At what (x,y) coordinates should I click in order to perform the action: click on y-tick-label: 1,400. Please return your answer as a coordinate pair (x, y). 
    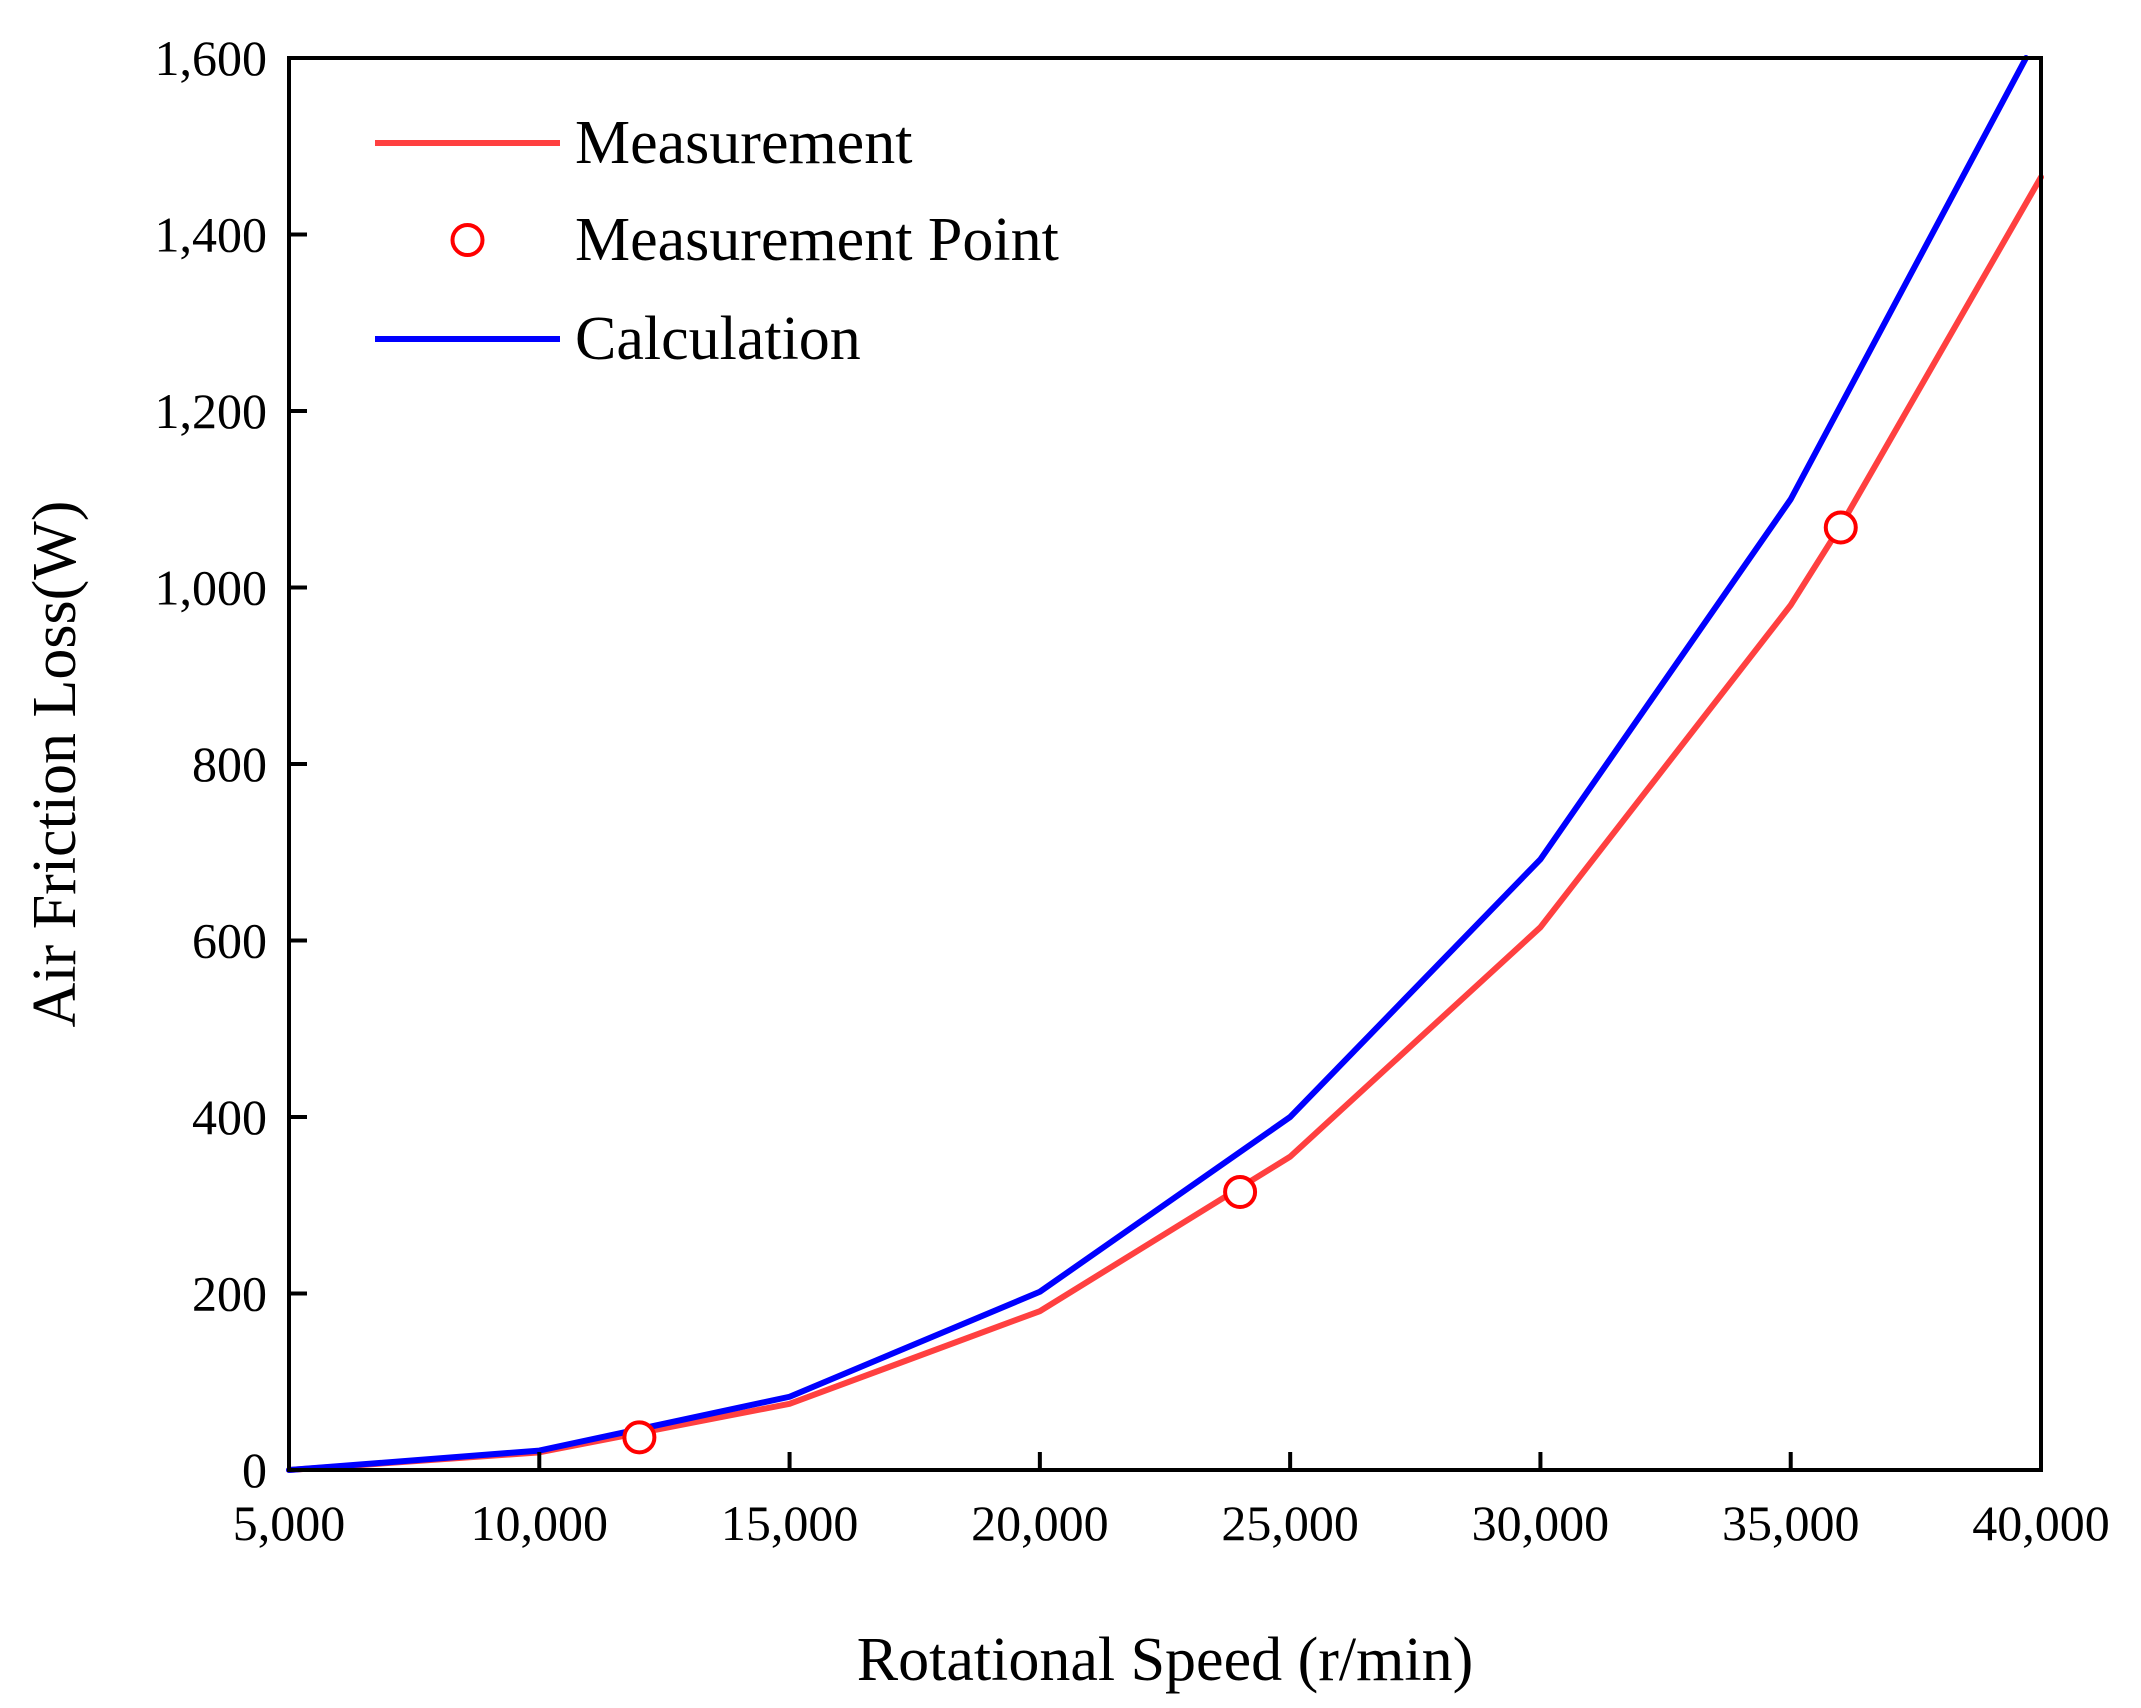
    Looking at the image, I should click on (211, 235).